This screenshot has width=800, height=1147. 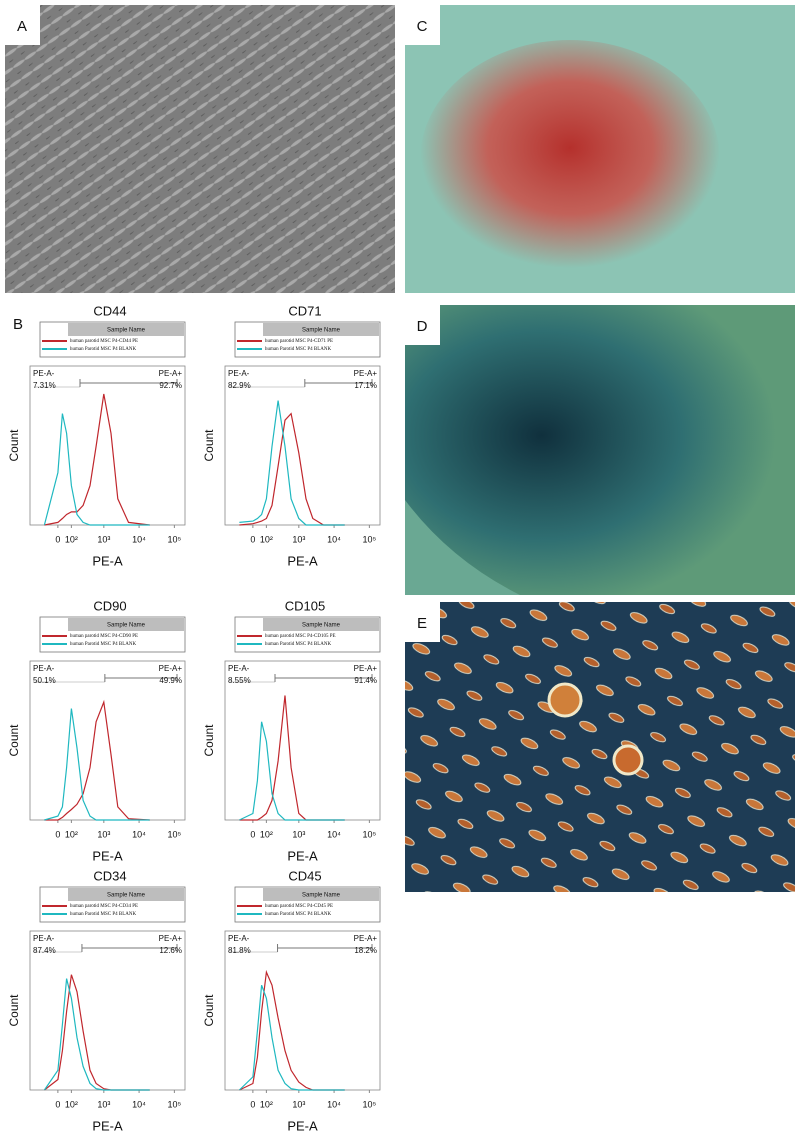 I want to click on neg-percent: 82.9%, so click(x=239, y=385).